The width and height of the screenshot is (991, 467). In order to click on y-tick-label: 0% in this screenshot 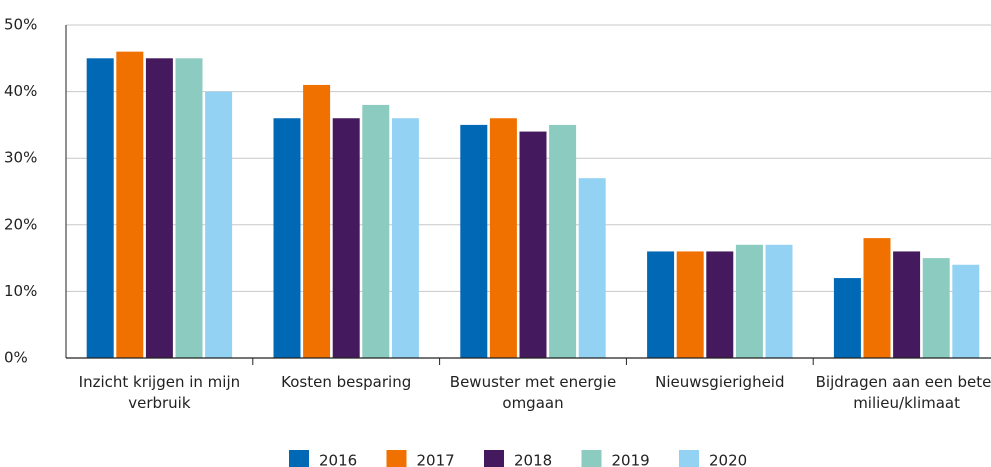, I will do `click(16, 358)`.